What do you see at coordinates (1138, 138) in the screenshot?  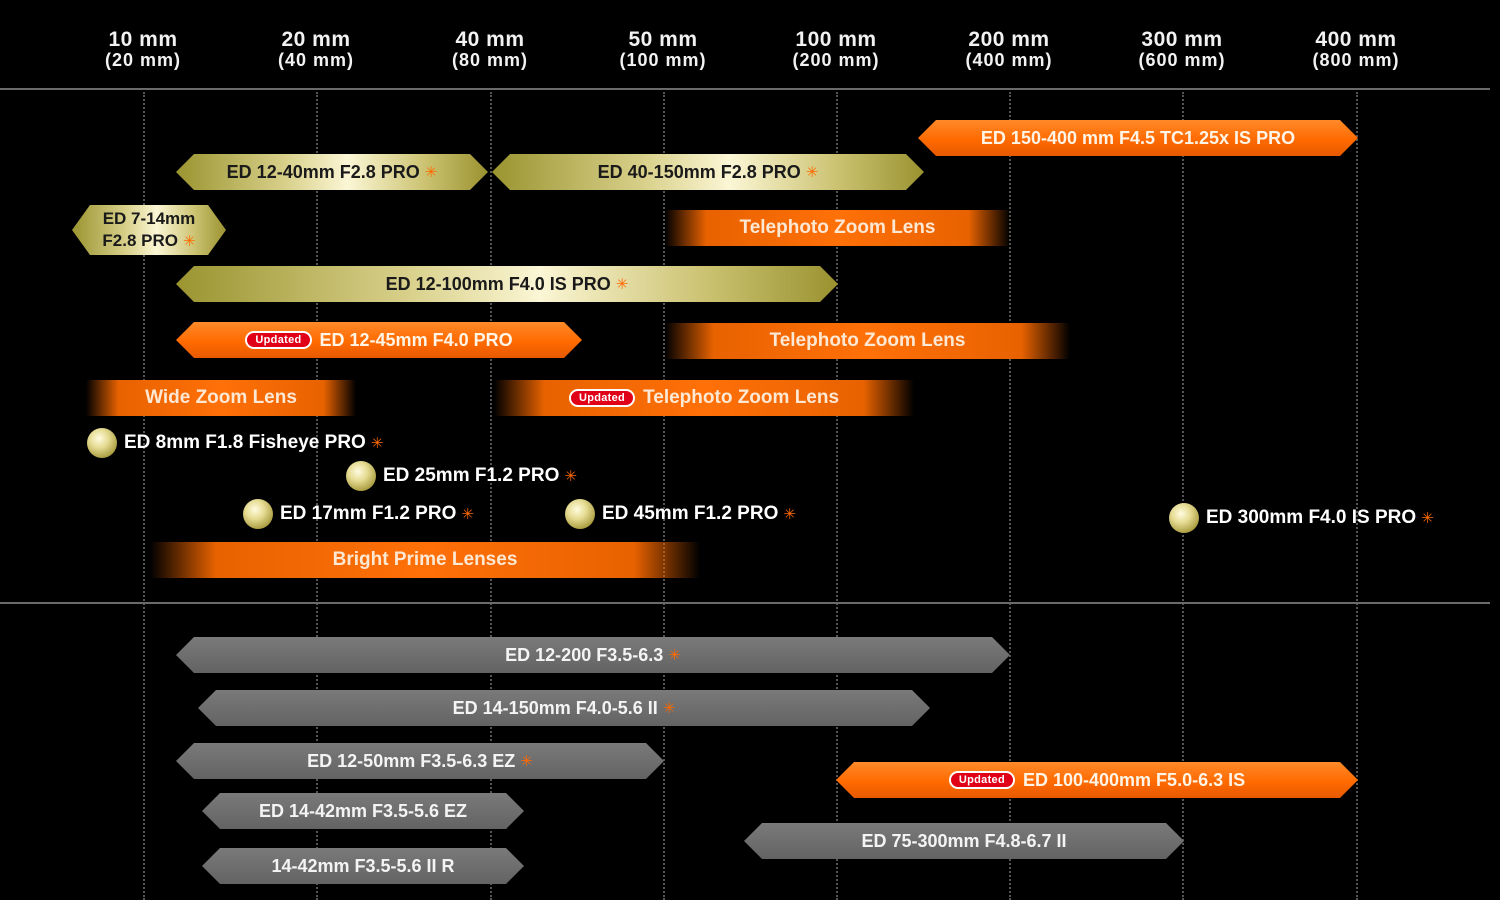 I see `lens-bar-150-400: ED 150-400 mm F4.5 TC1.25x IS PRO` at bounding box center [1138, 138].